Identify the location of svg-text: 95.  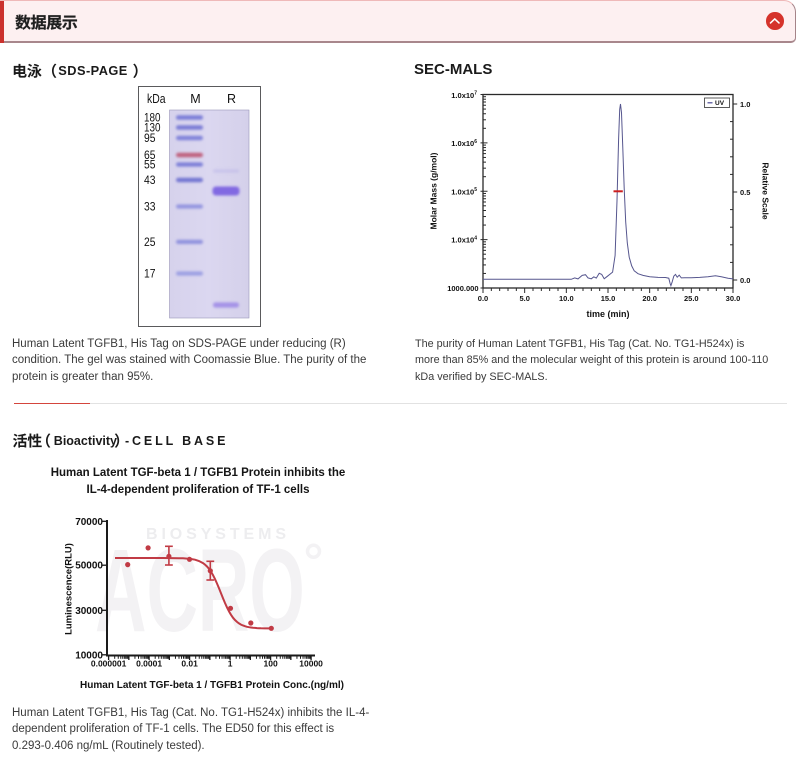
(150, 139).